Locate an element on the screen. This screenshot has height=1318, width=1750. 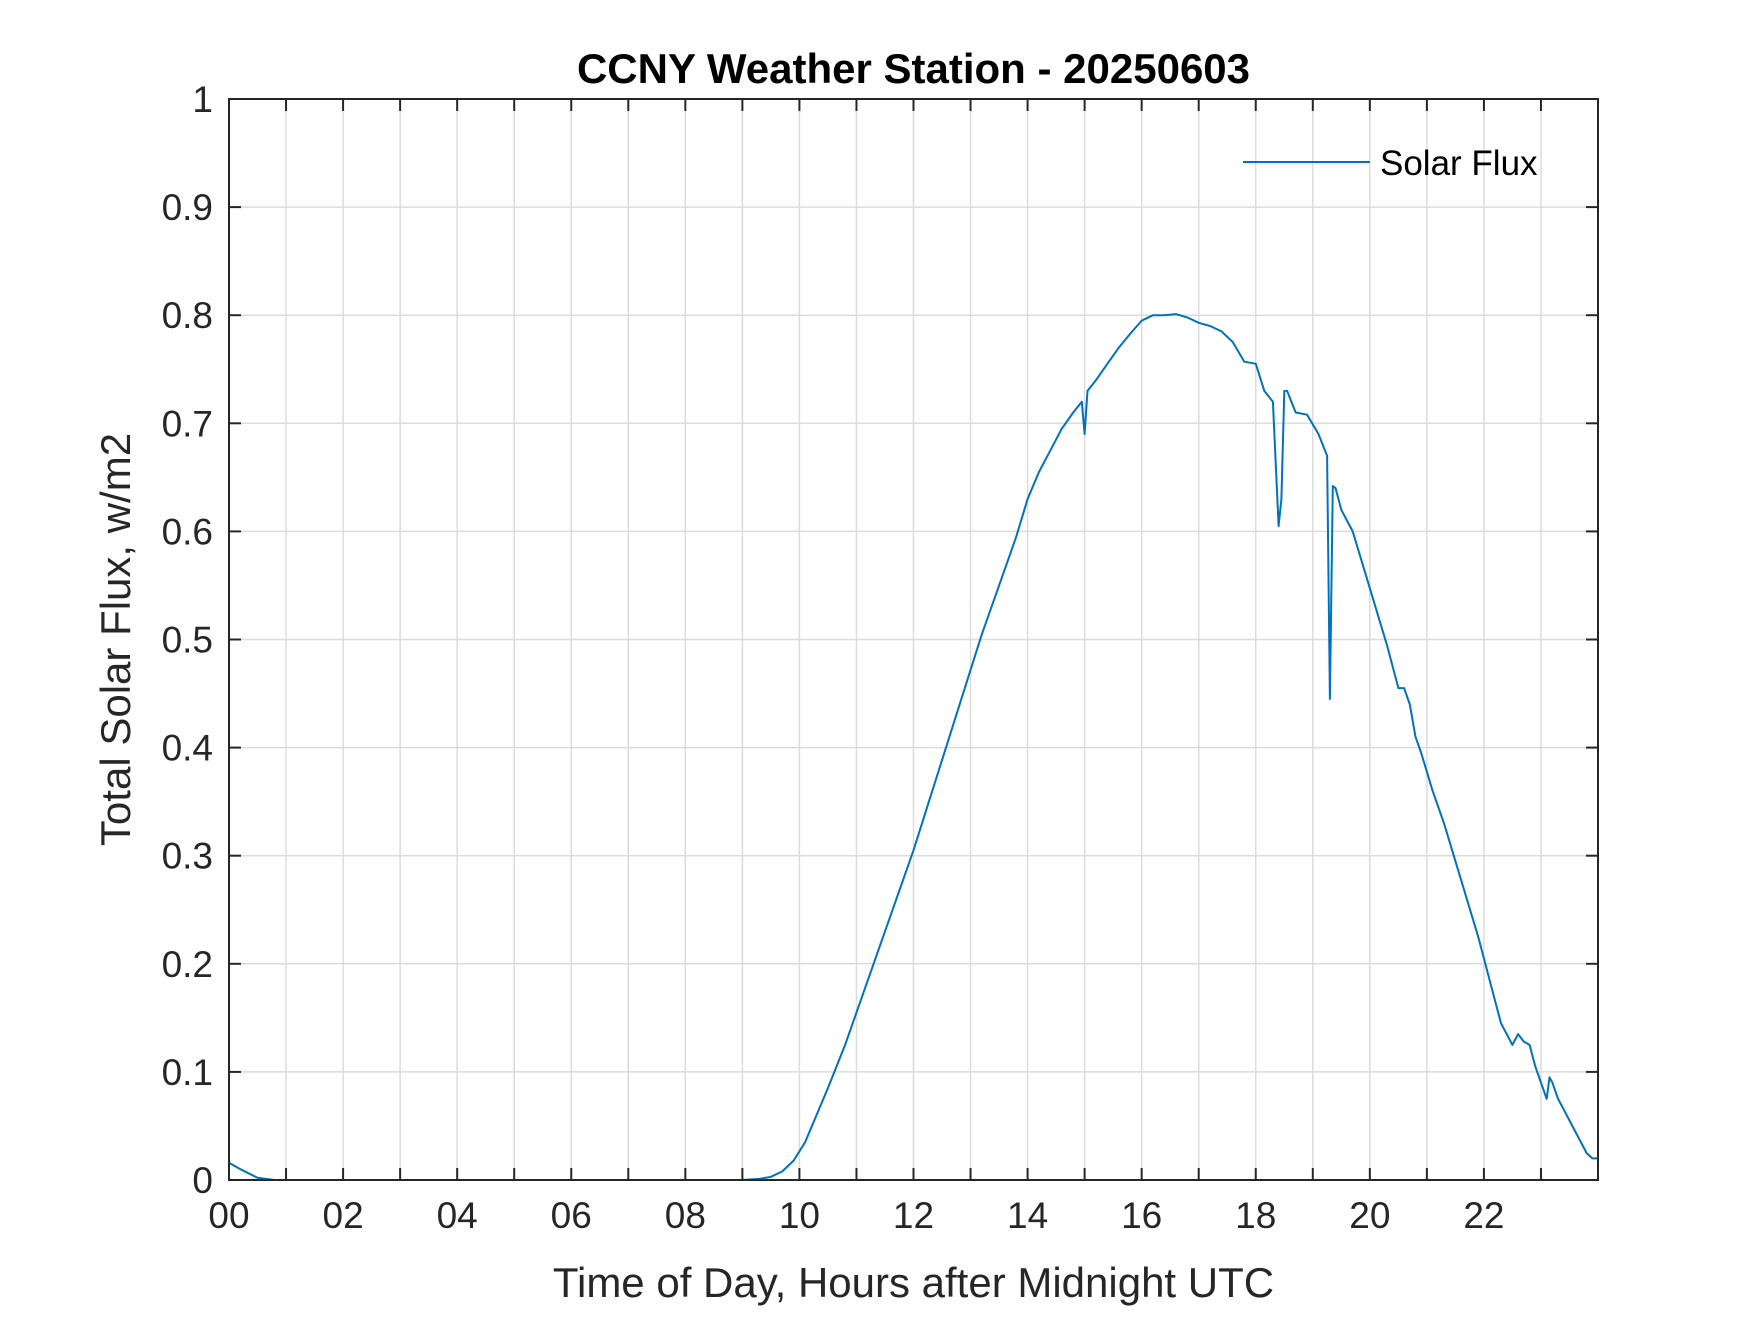
chart-title: CCNY Weather Station - 20250603 is located at coordinates (913, 68).